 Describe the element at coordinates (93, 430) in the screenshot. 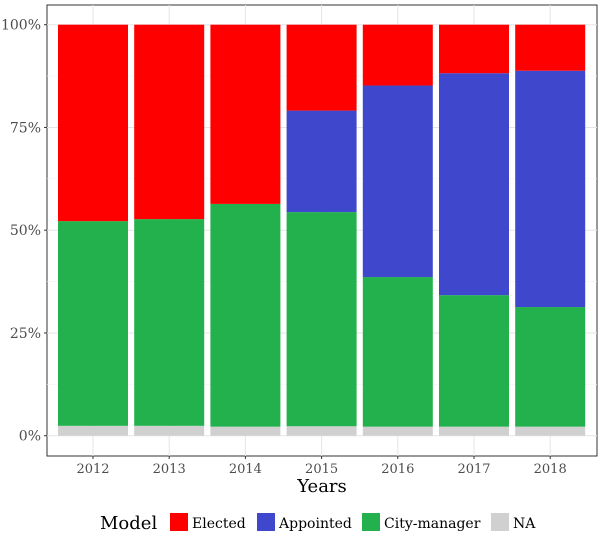

I see `bar-na-2012` at that location.